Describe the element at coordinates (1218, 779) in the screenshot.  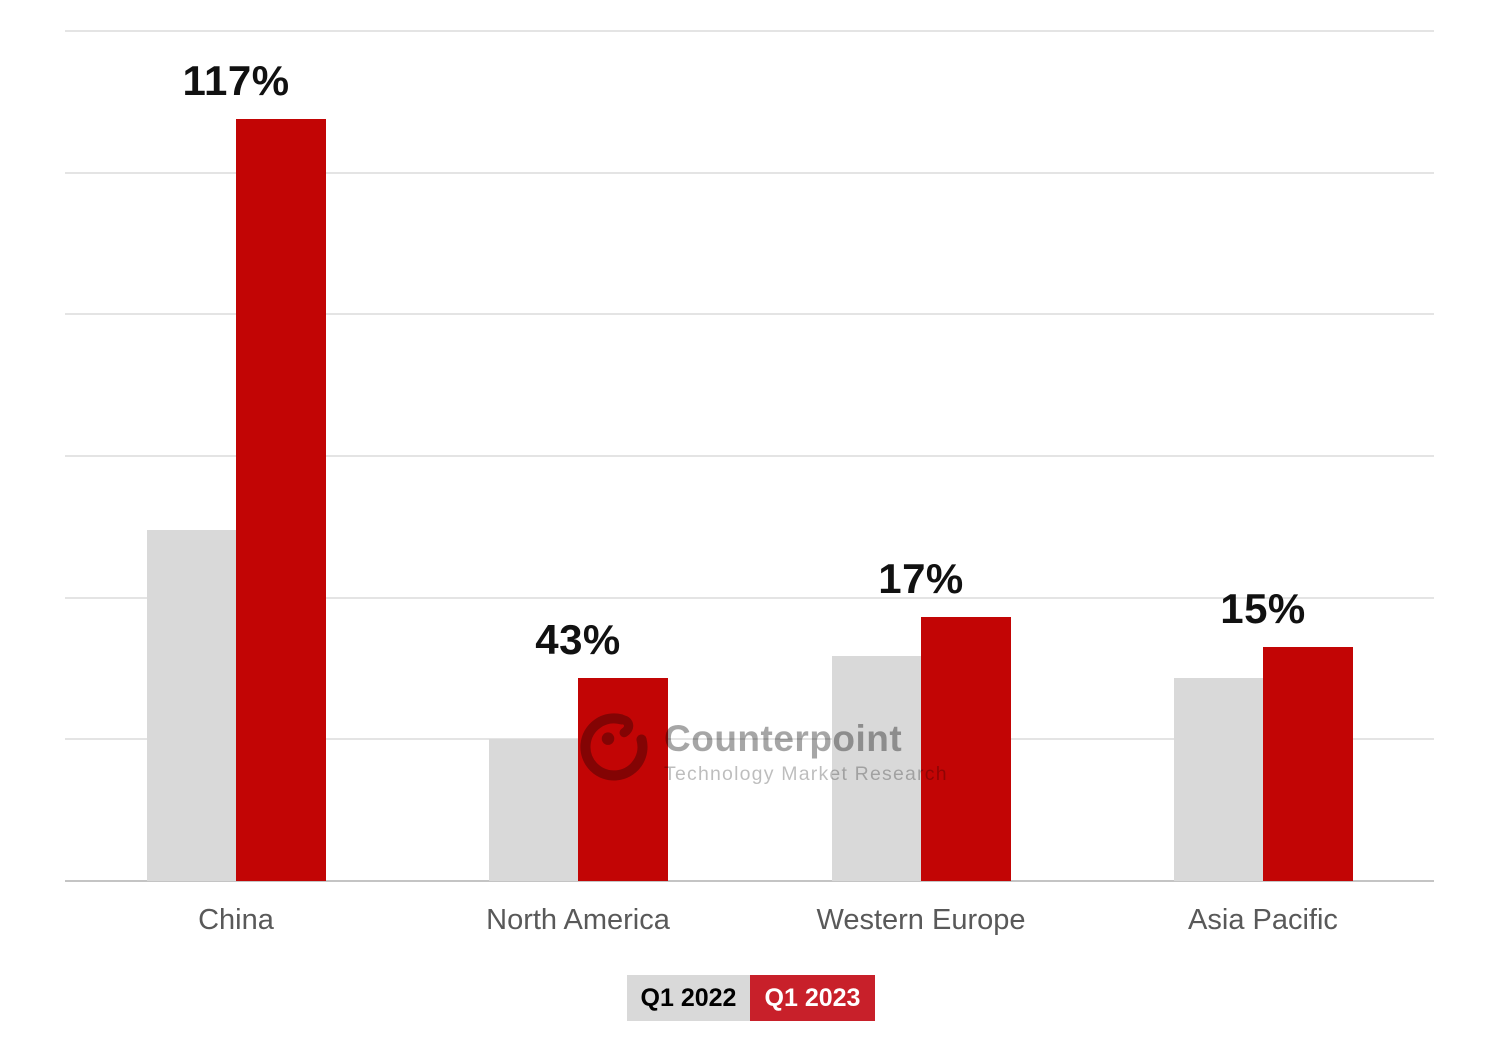
I see `bar-q1-2022-asia-pacific` at that location.